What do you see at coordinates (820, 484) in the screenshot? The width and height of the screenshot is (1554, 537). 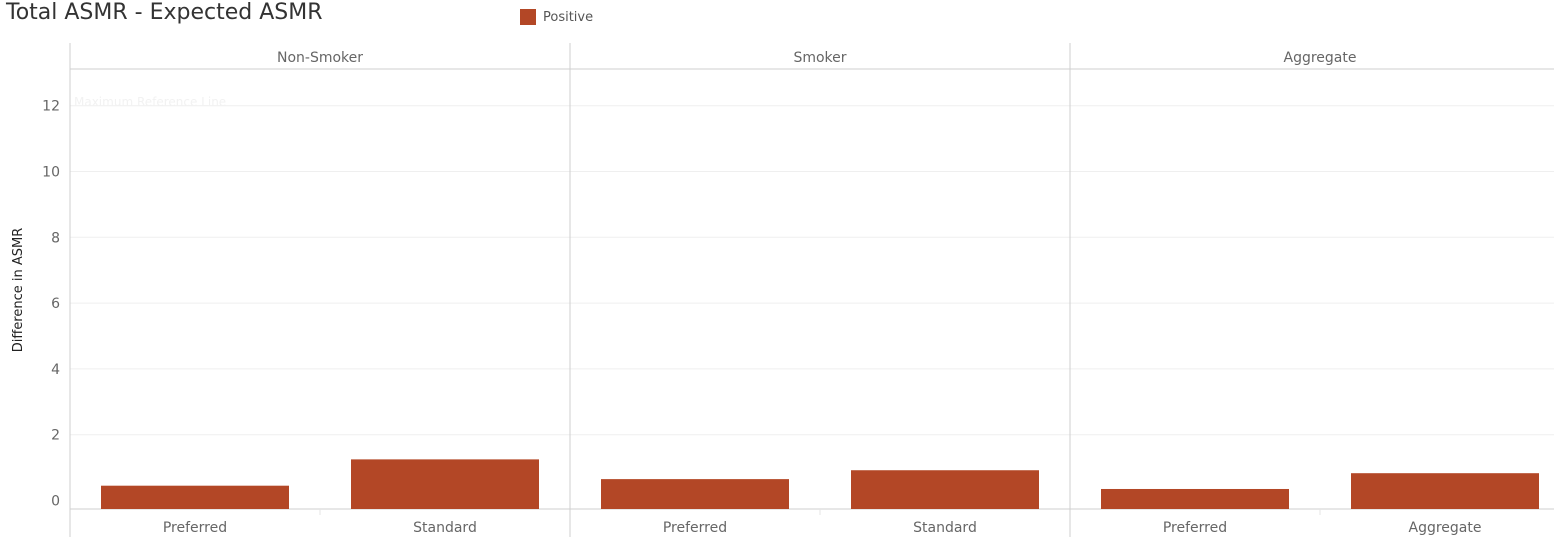 I see `bars` at bounding box center [820, 484].